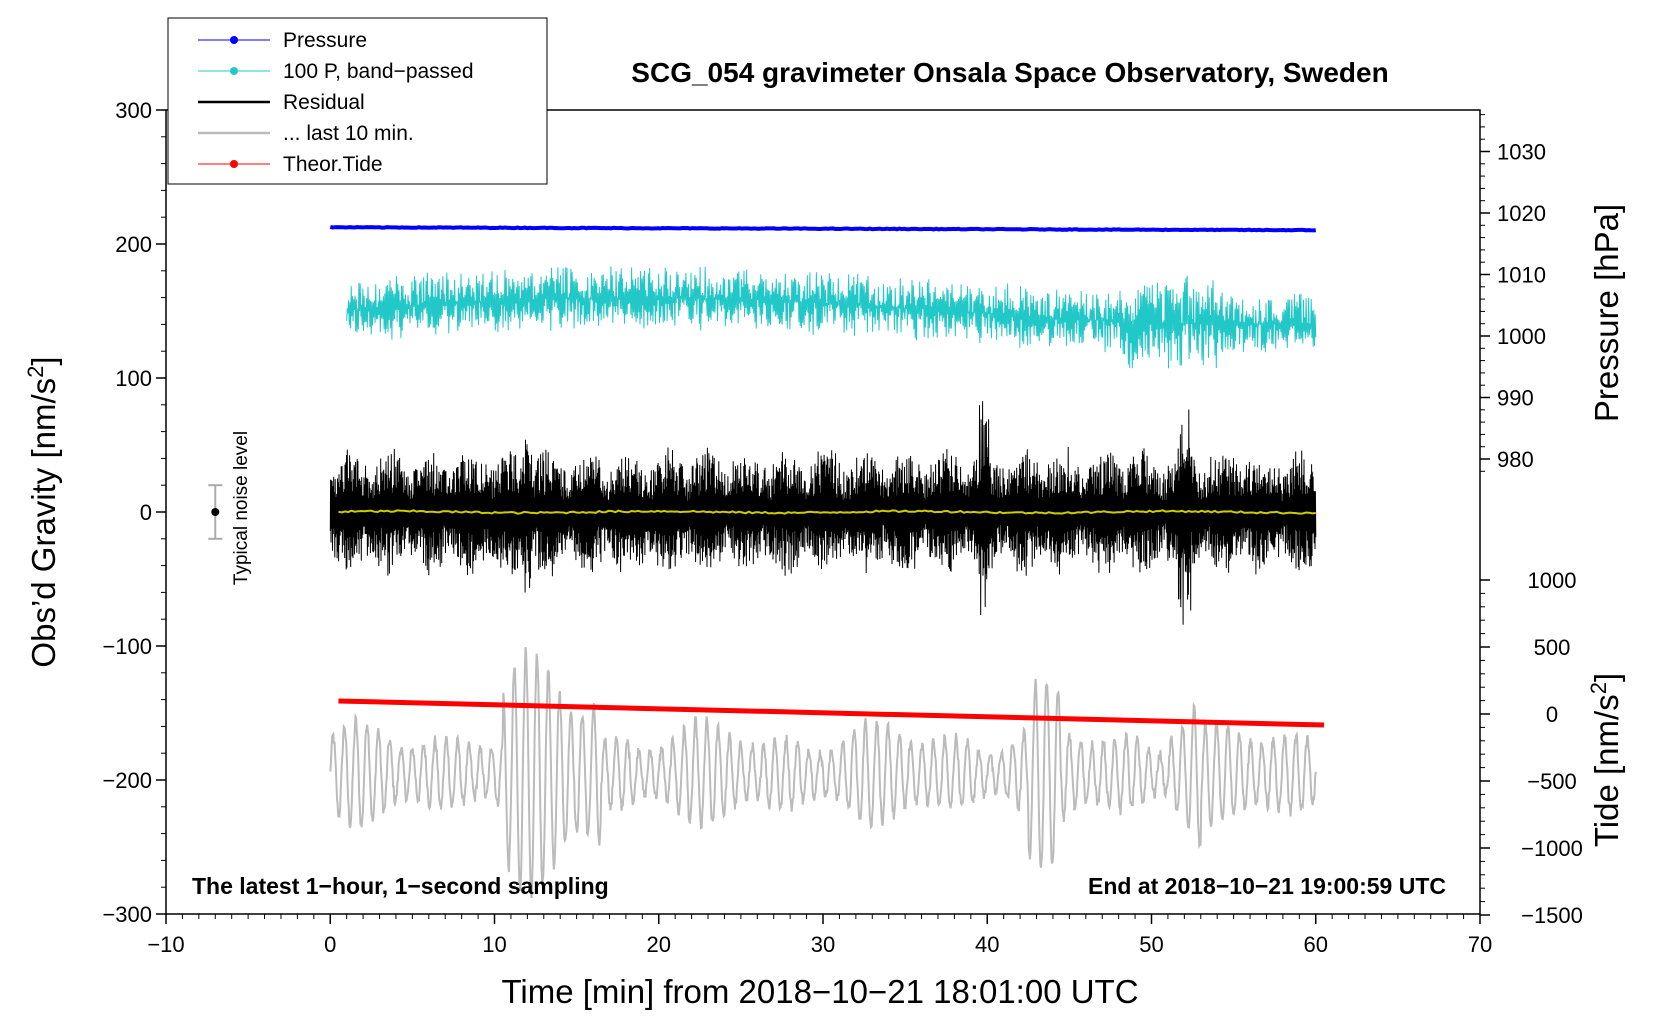 This screenshot has width=1660, height=1020. Describe the element at coordinates (146, 512) in the screenshot. I see `y-tick-label: 0` at that location.